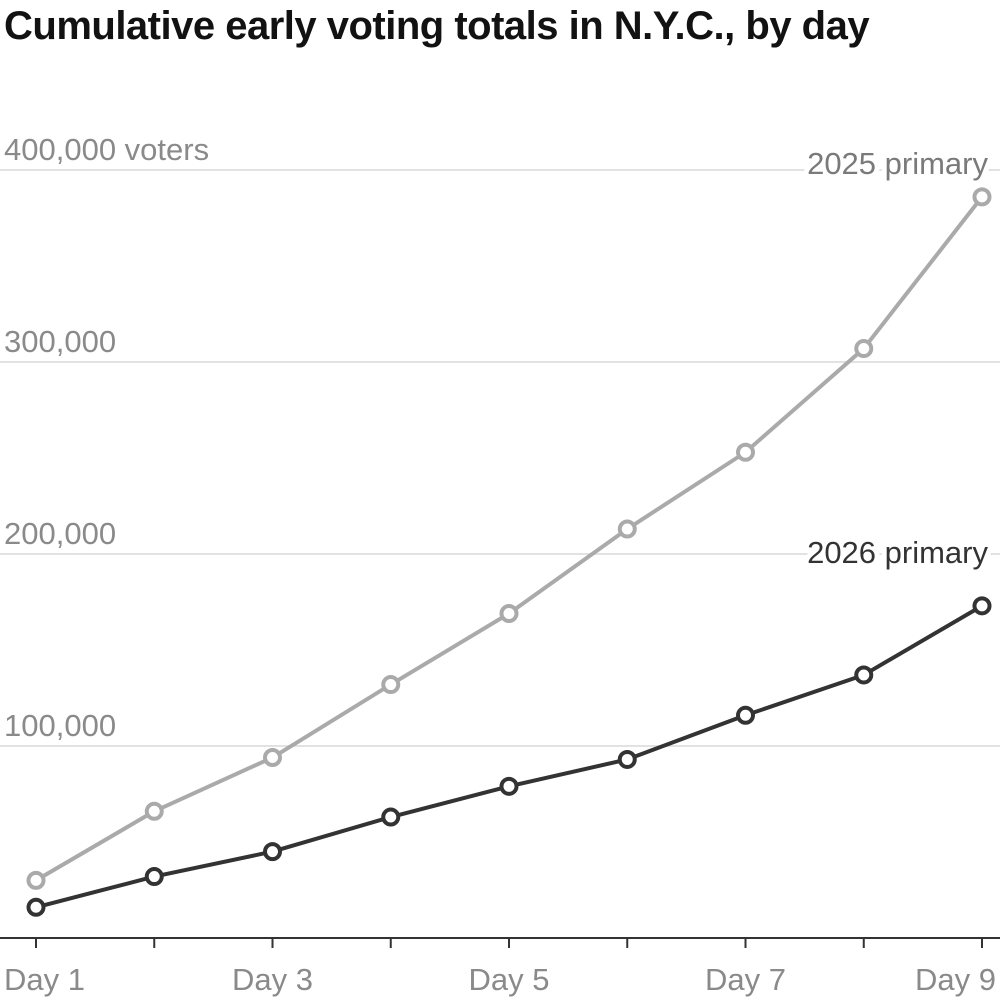  What do you see at coordinates (44, 979) in the screenshot?
I see `x-tick-label: Day 1` at bounding box center [44, 979].